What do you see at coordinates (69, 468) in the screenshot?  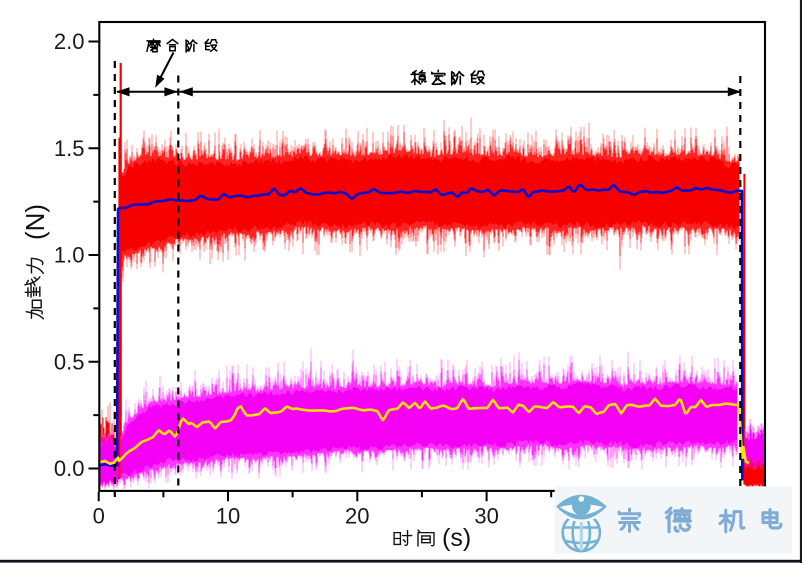 I see `svg-text: 0.0` at bounding box center [69, 468].